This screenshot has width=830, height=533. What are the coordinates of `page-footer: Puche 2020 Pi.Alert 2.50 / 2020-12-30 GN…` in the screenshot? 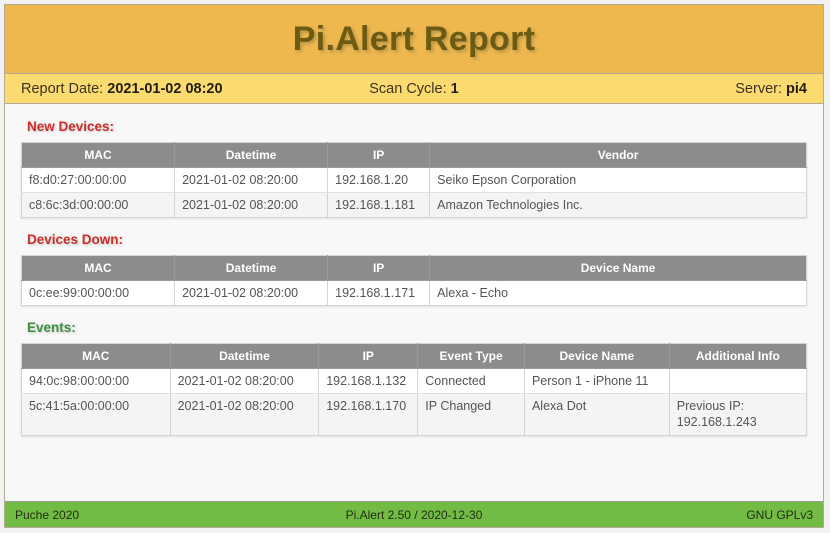 It's located at (414, 514).